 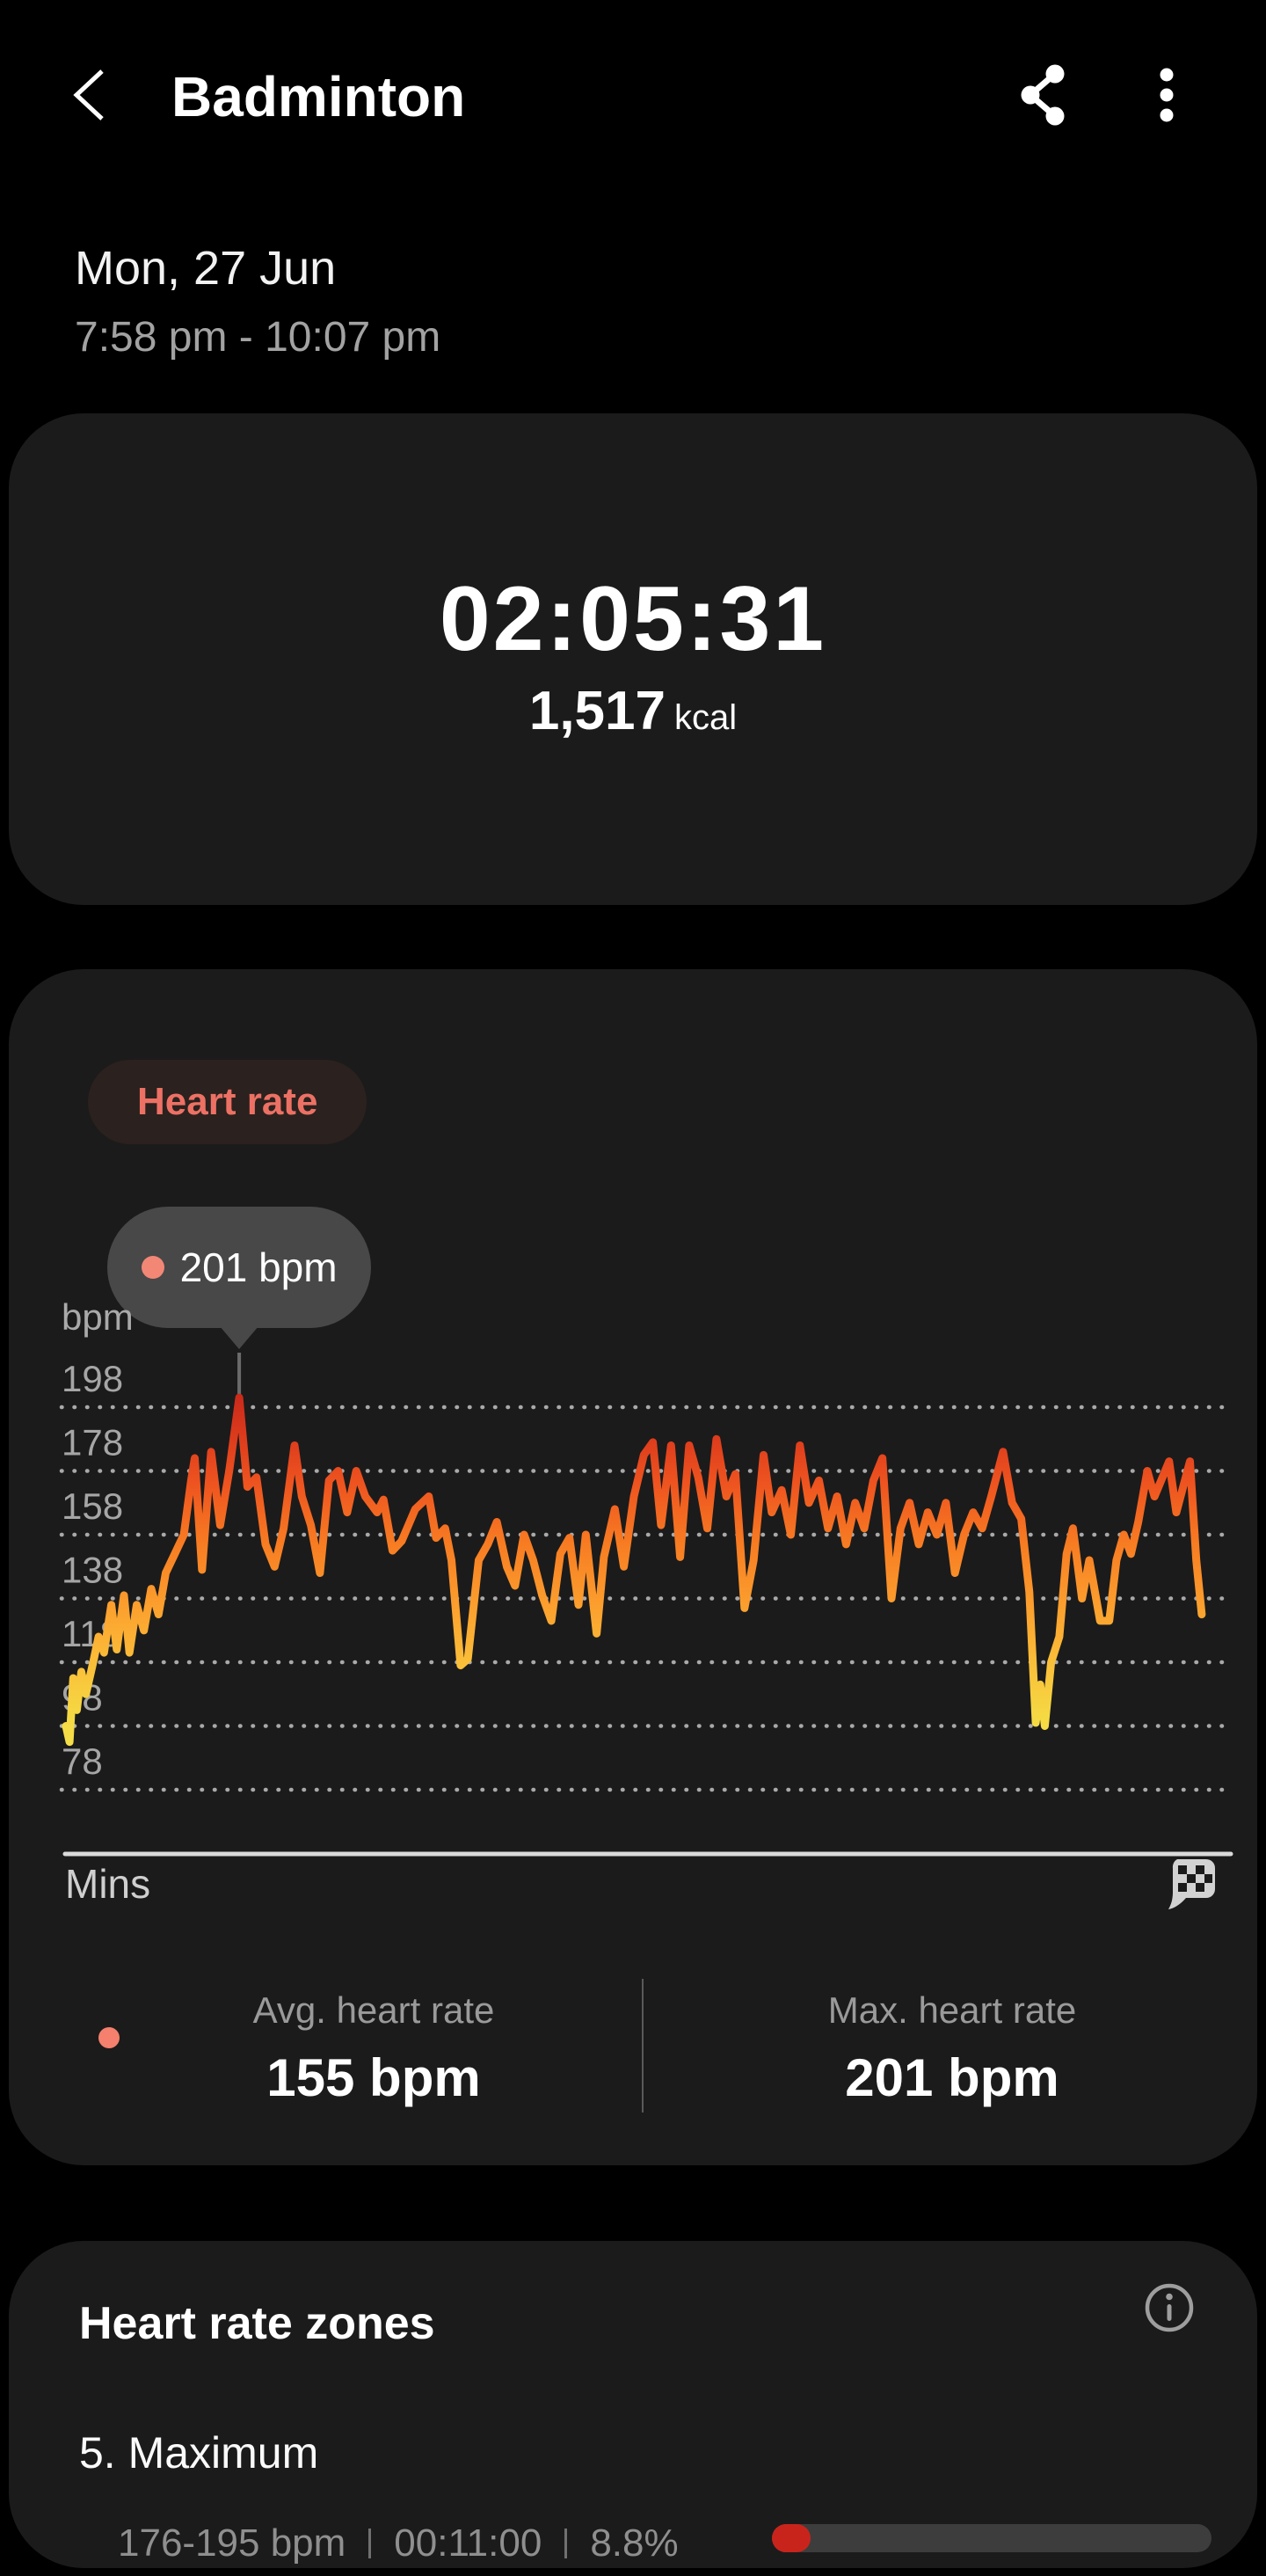 I want to click on zone-duration: 00:11:00, so click(x=468, y=2543).